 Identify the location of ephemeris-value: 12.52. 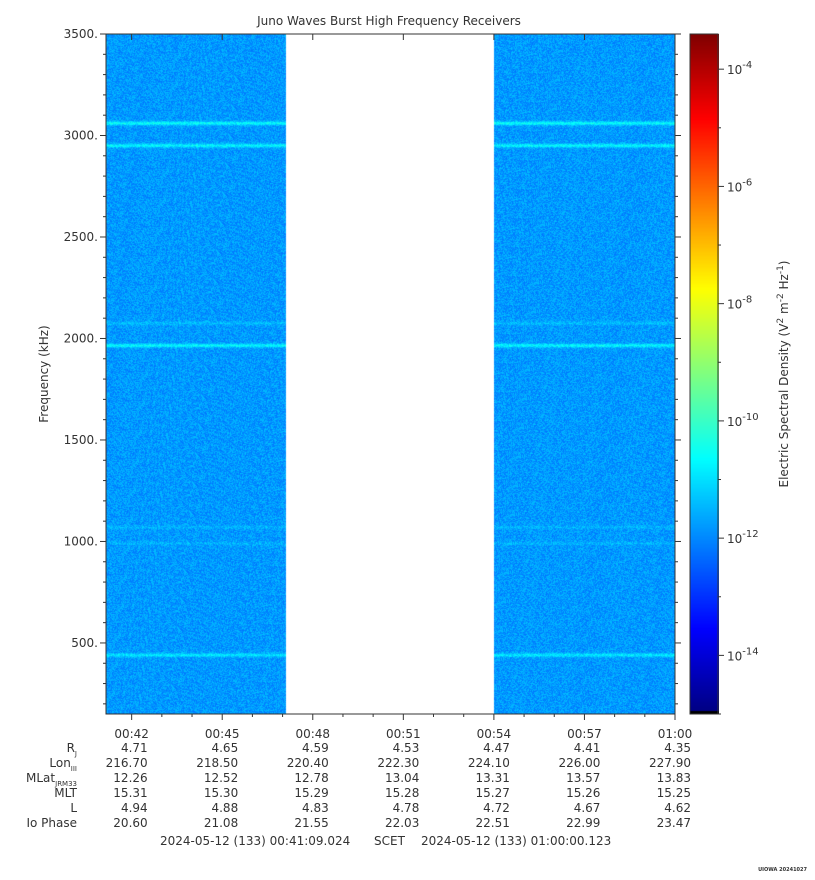
(221, 778).